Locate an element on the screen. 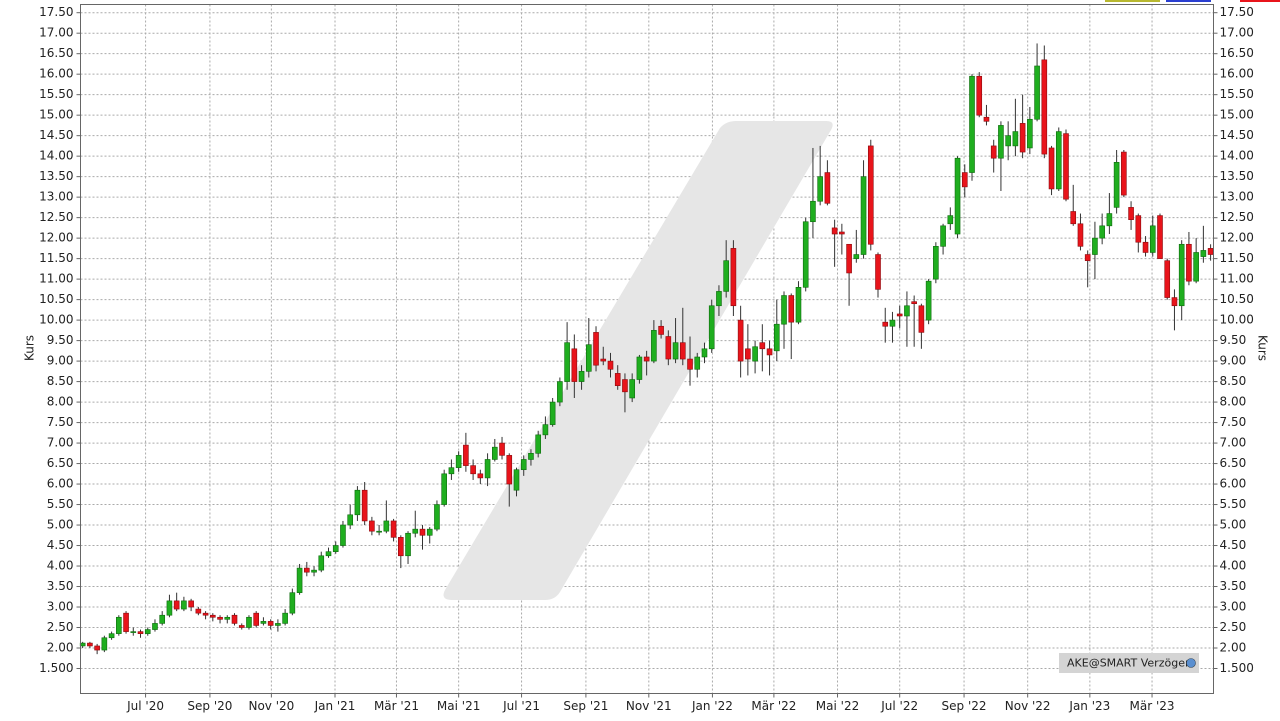 Image resolution: width=1280 pixels, height=721 pixels. y2-tick-label: 4.50 is located at coordinates (1233, 545).